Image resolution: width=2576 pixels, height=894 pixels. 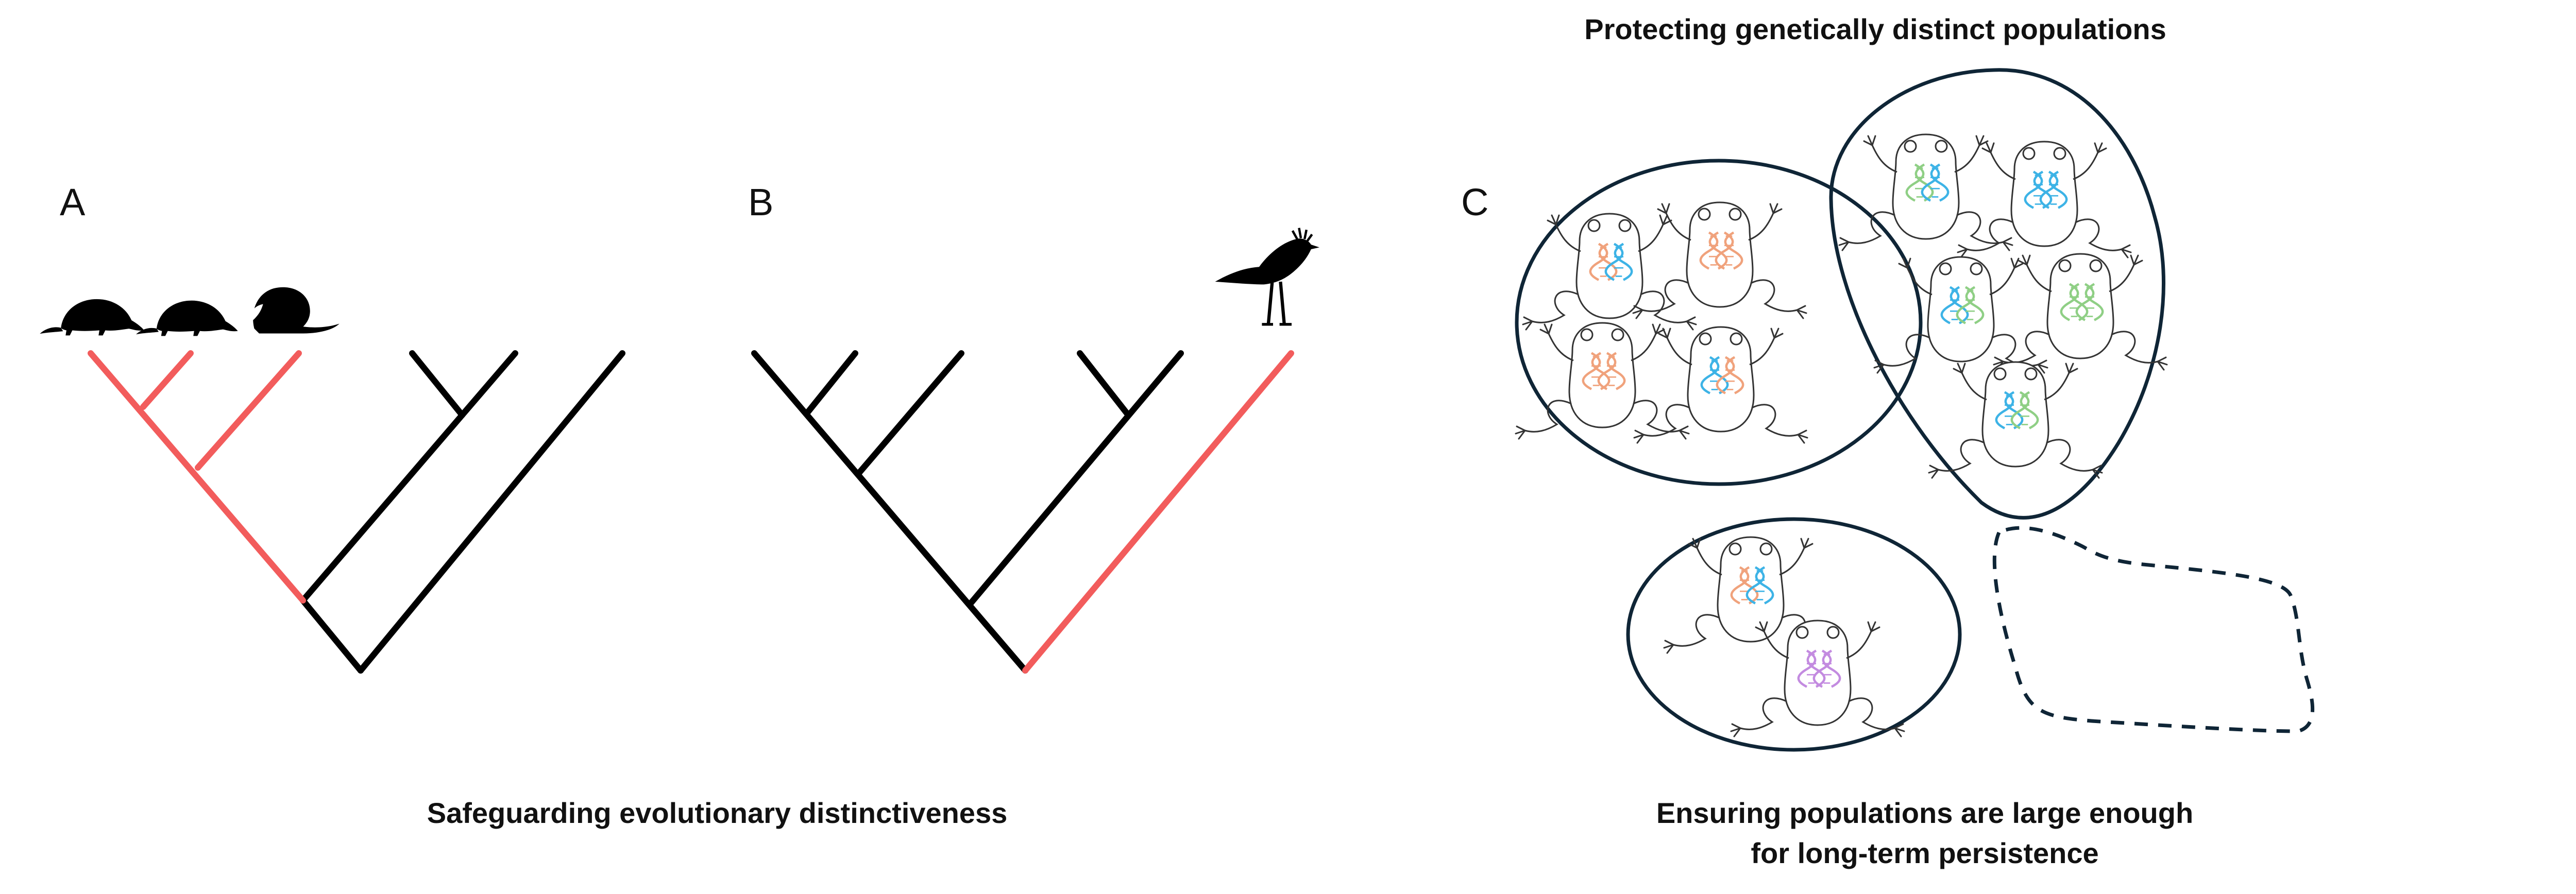 I want to click on branch-clade-a, so click(x=409, y=477).